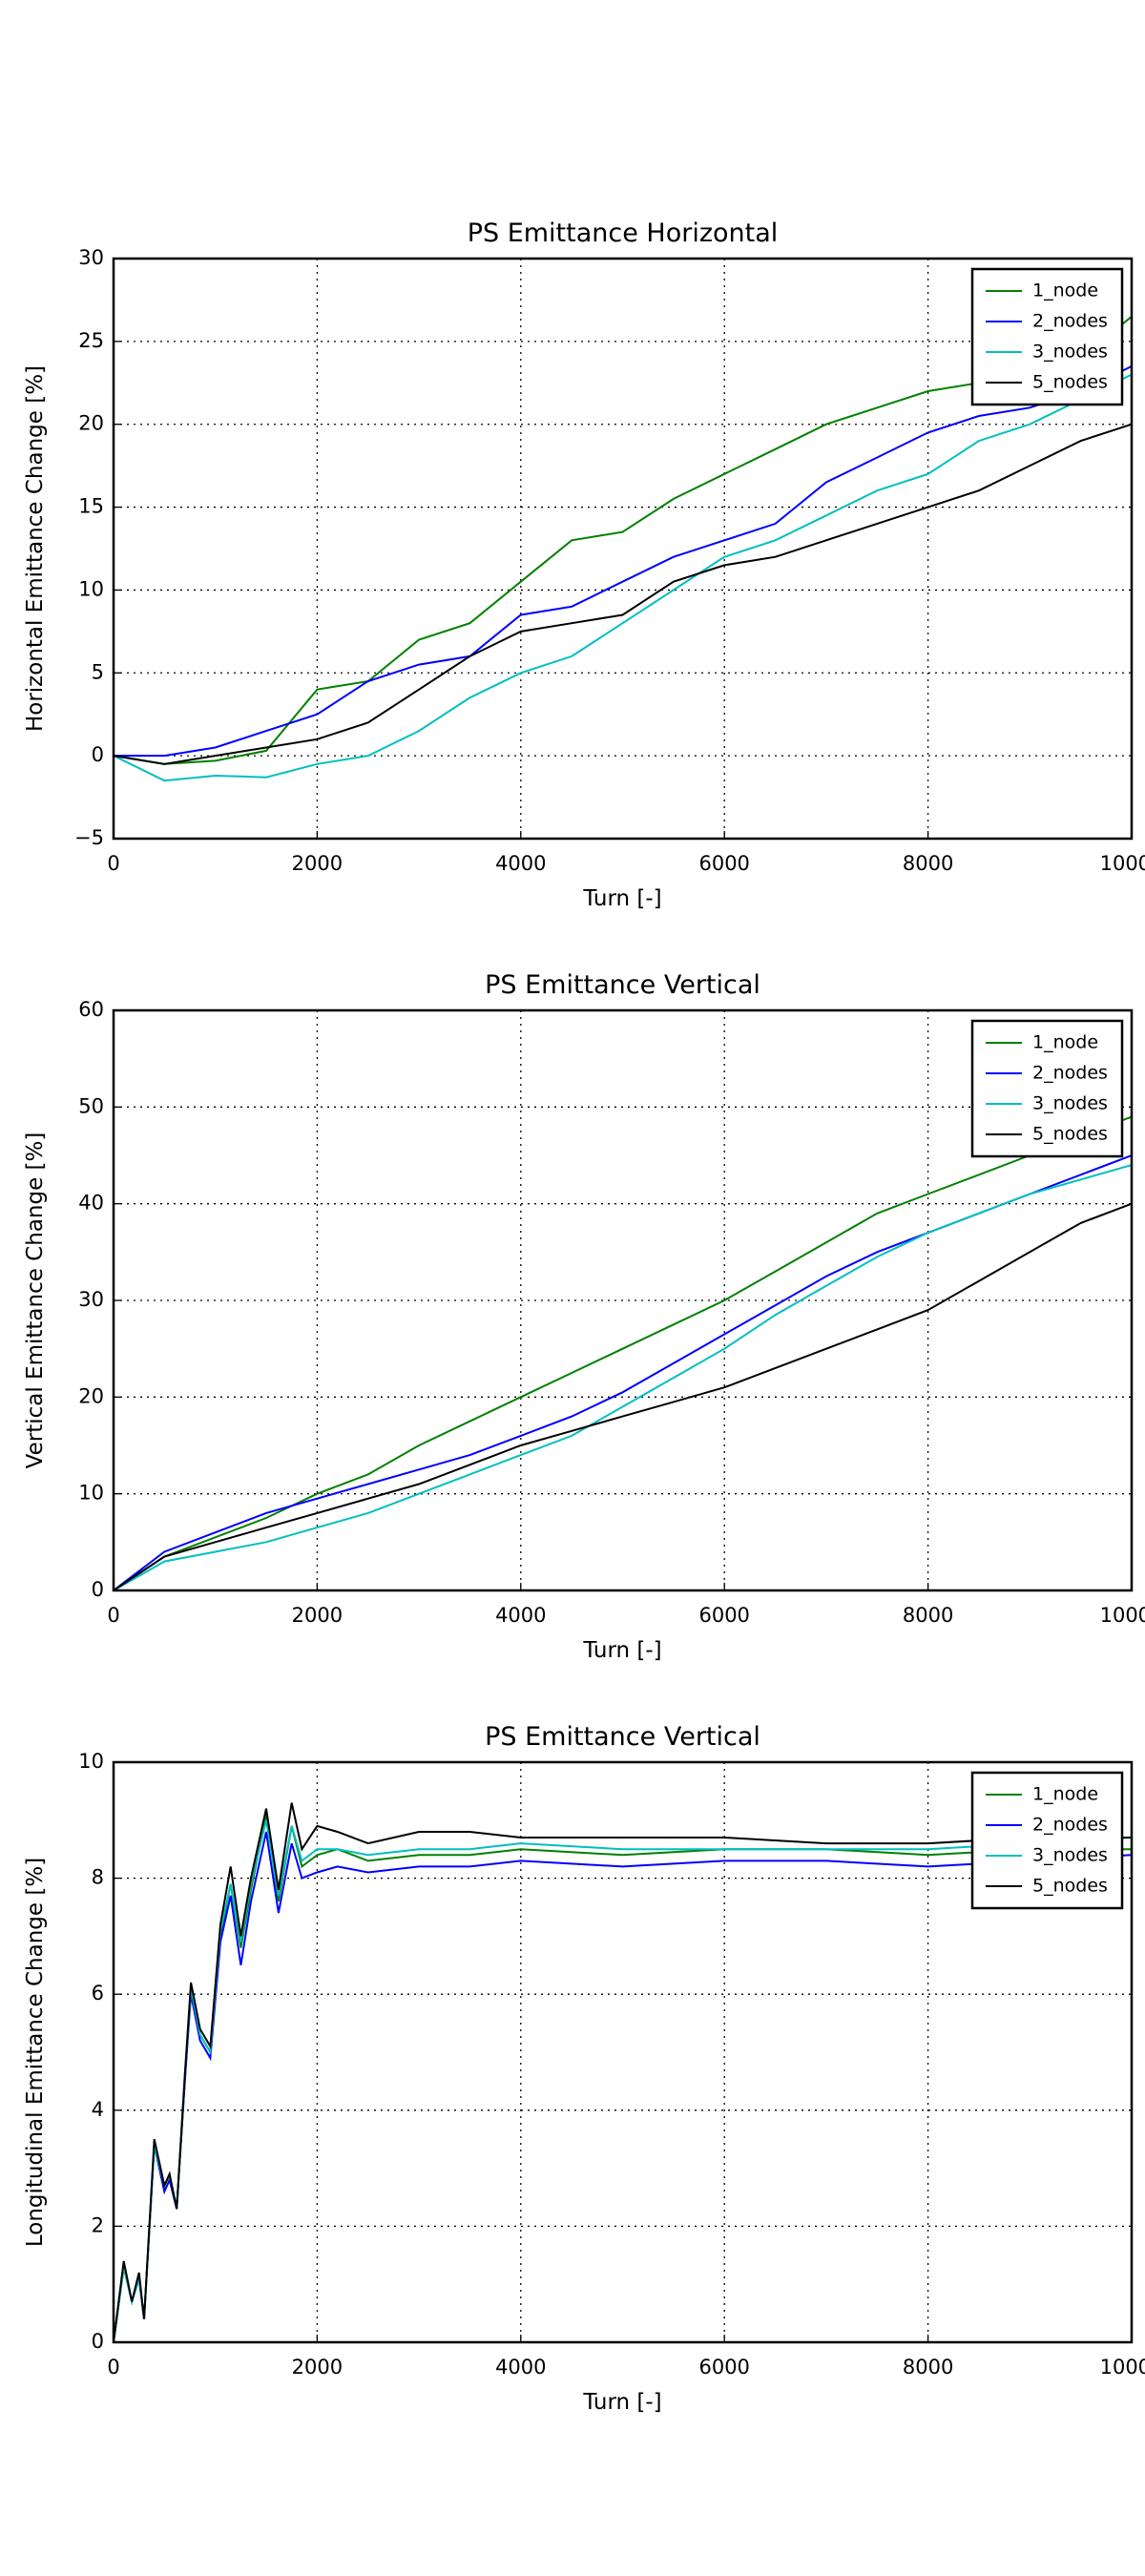  Describe the element at coordinates (35, 1300) in the screenshot. I see `y-axis-label: Vertical Emittance Change [%]` at that location.